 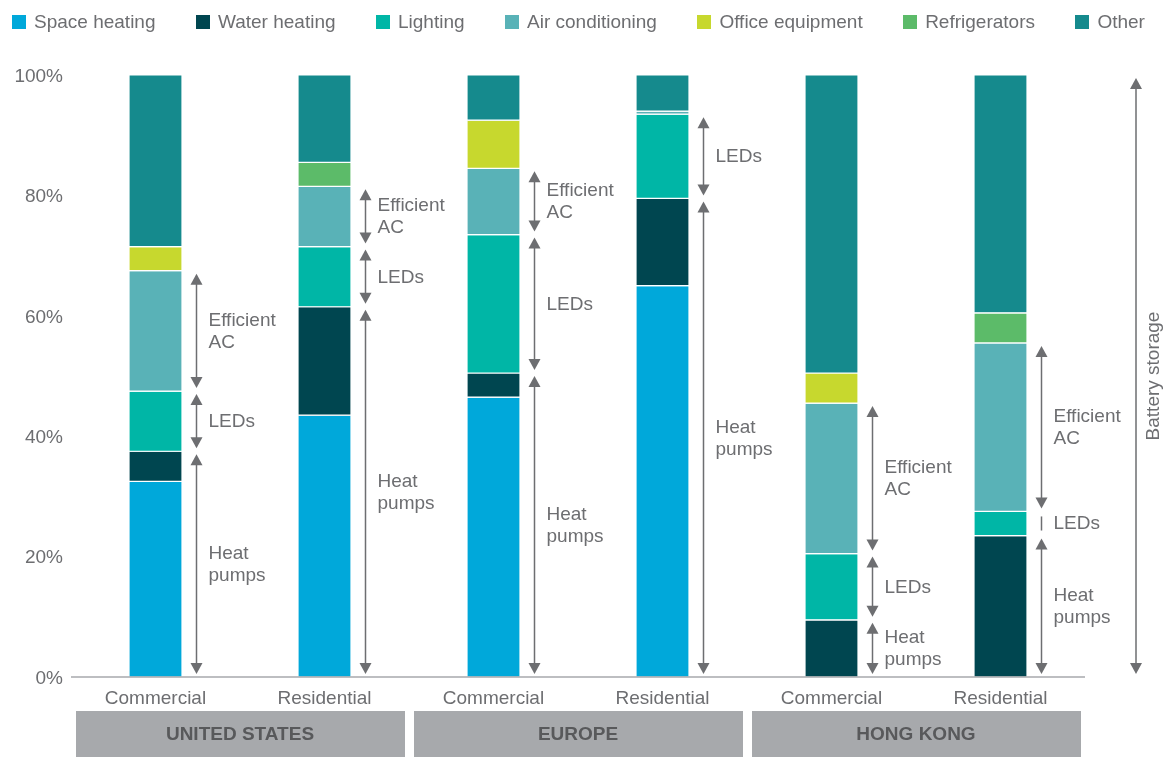 I want to click on bar, so click(x=662, y=93).